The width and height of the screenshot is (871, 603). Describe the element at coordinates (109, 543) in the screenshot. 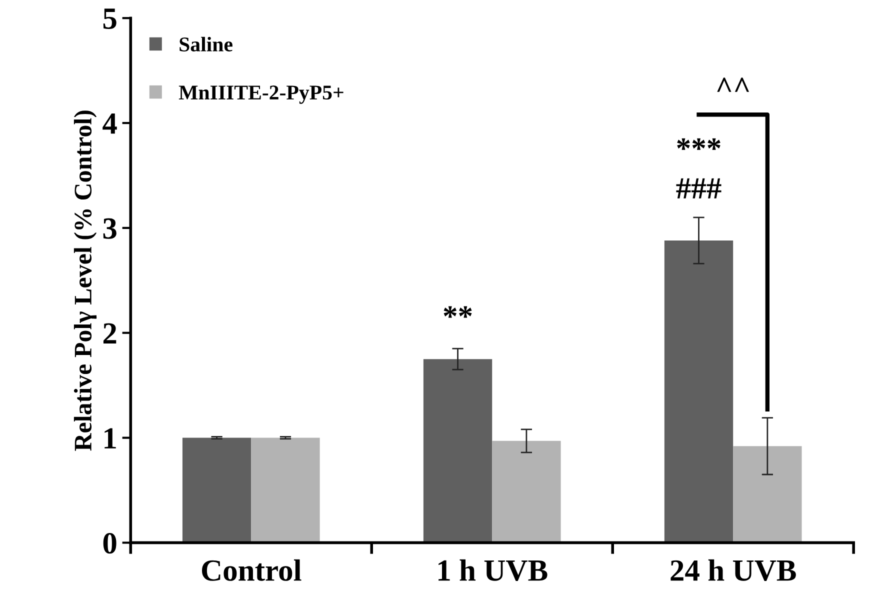

I see `y-tick-label: 0` at that location.